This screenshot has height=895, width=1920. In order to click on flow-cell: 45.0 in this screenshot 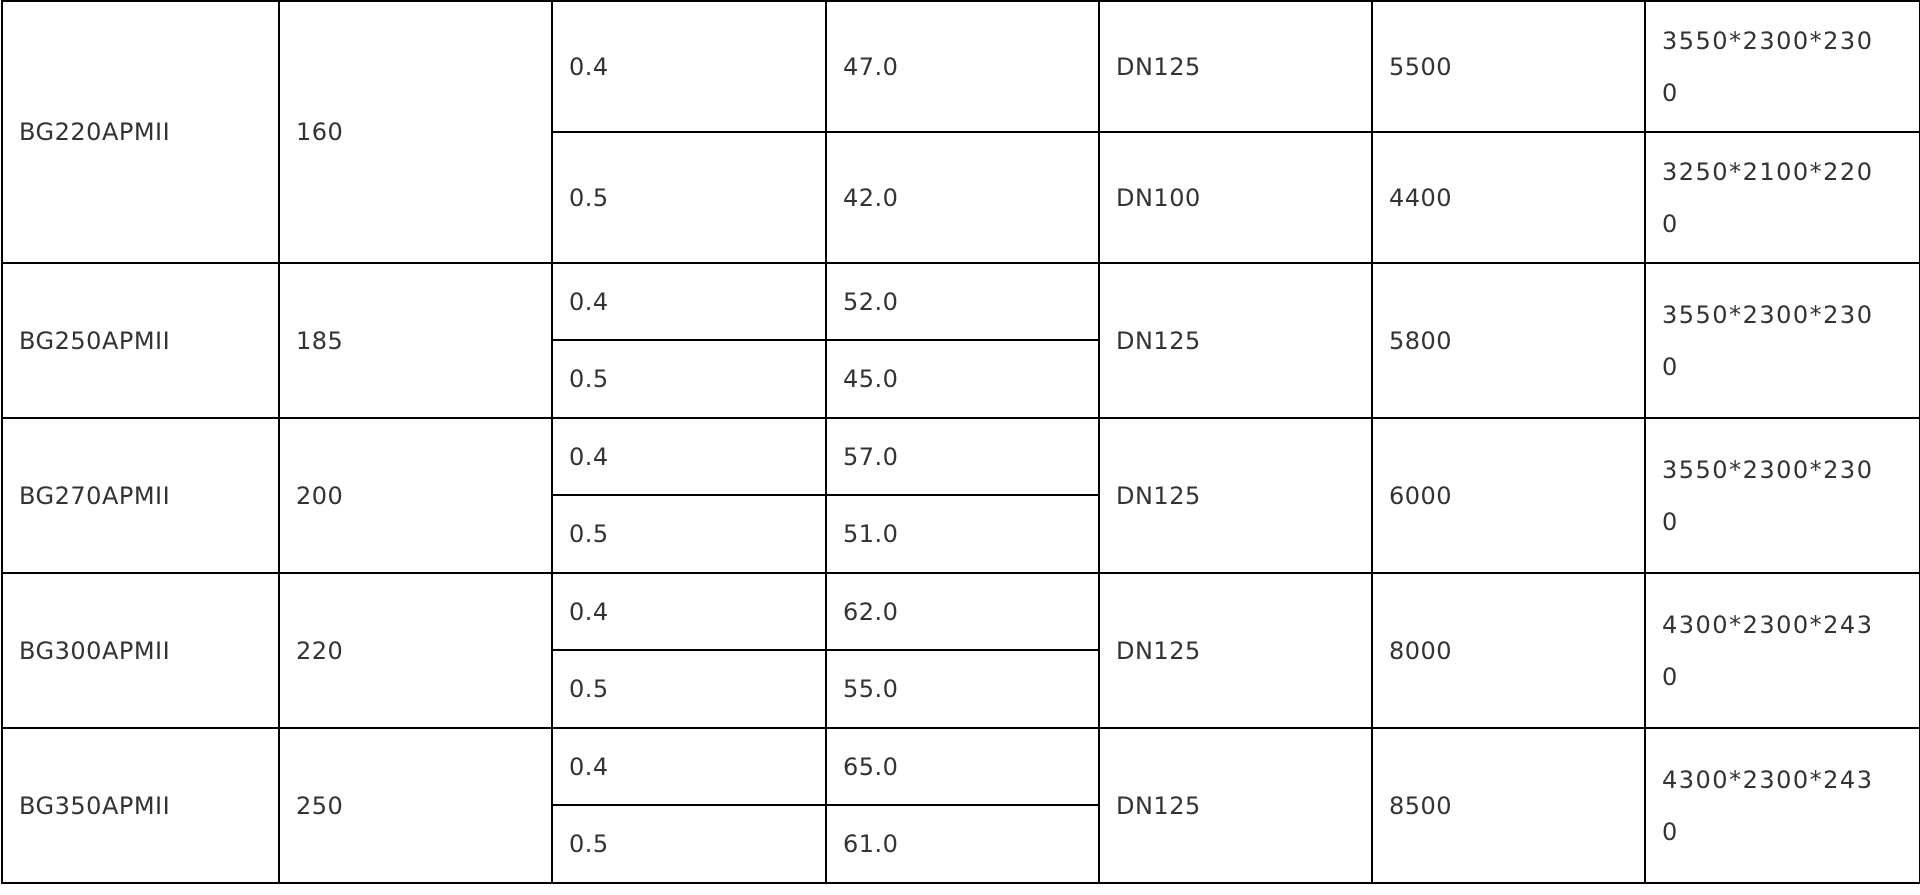, I will do `click(962, 379)`.